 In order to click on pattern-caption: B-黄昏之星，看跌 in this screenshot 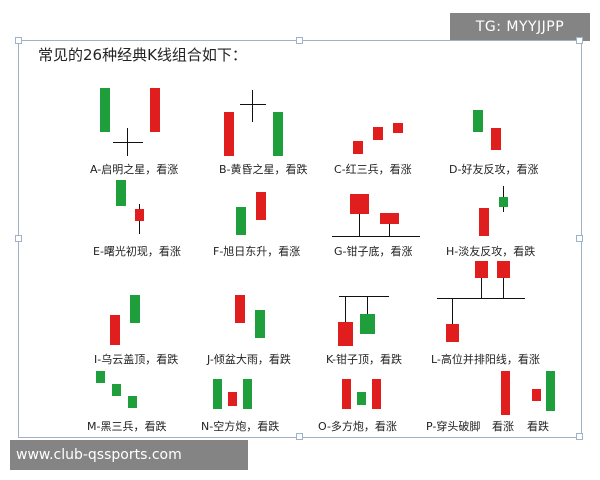, I will do `click(263, 169)`.